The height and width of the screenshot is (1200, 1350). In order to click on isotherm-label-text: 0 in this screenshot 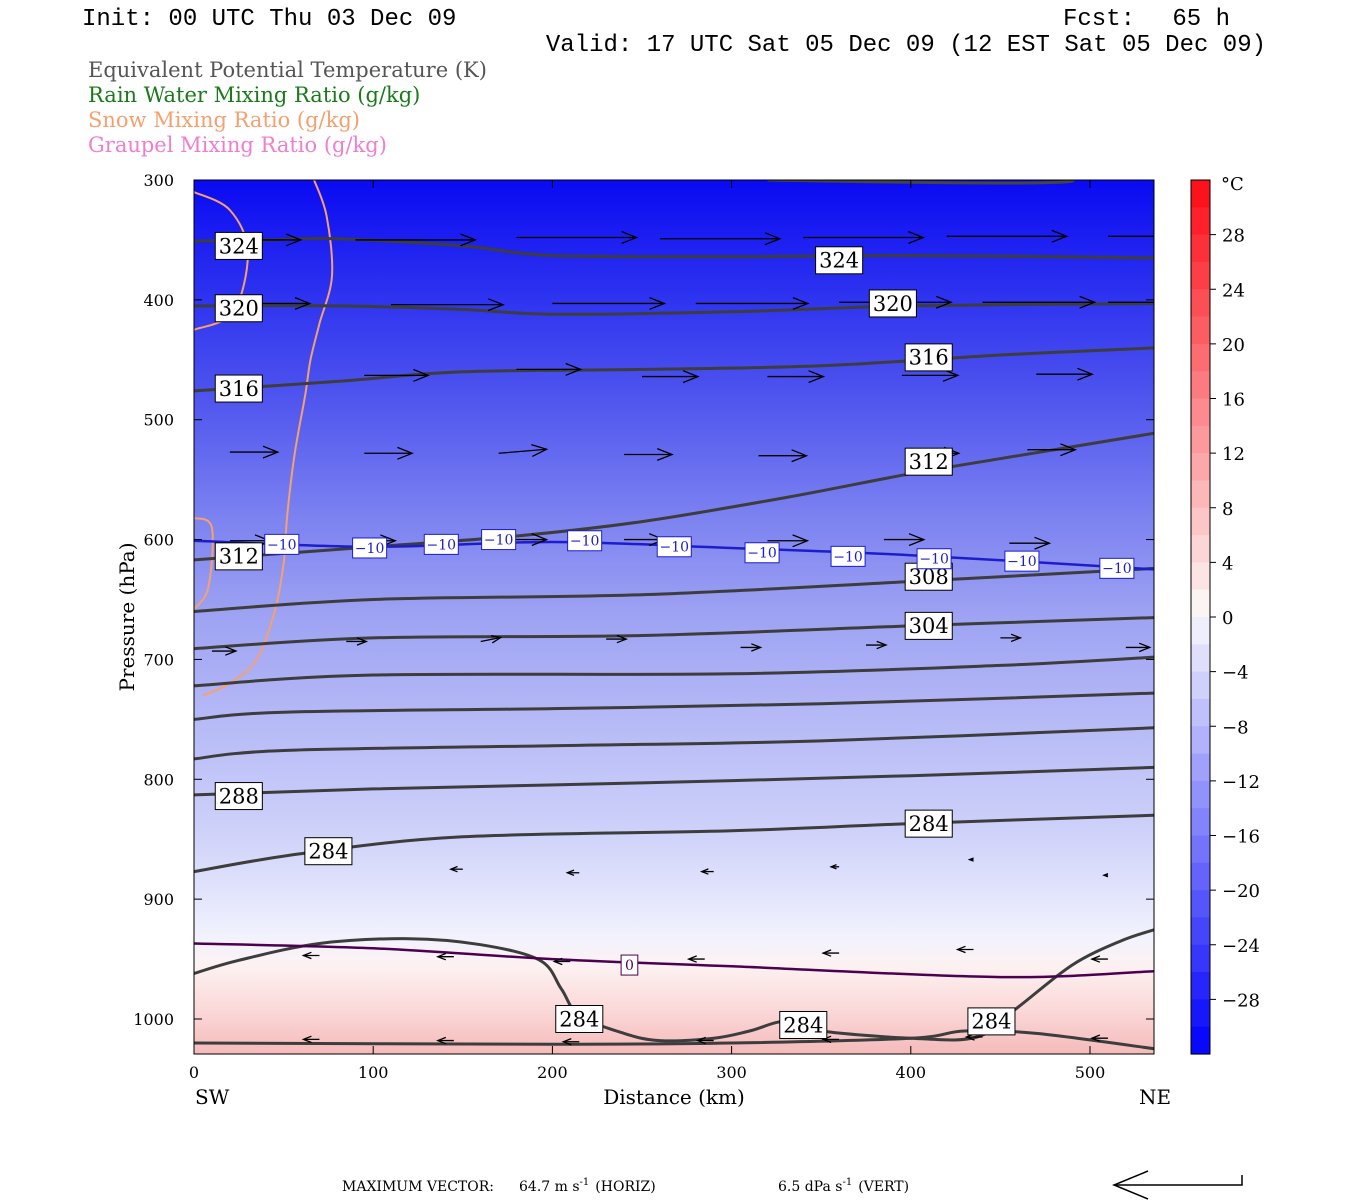, I will do `click(629, 966)`.